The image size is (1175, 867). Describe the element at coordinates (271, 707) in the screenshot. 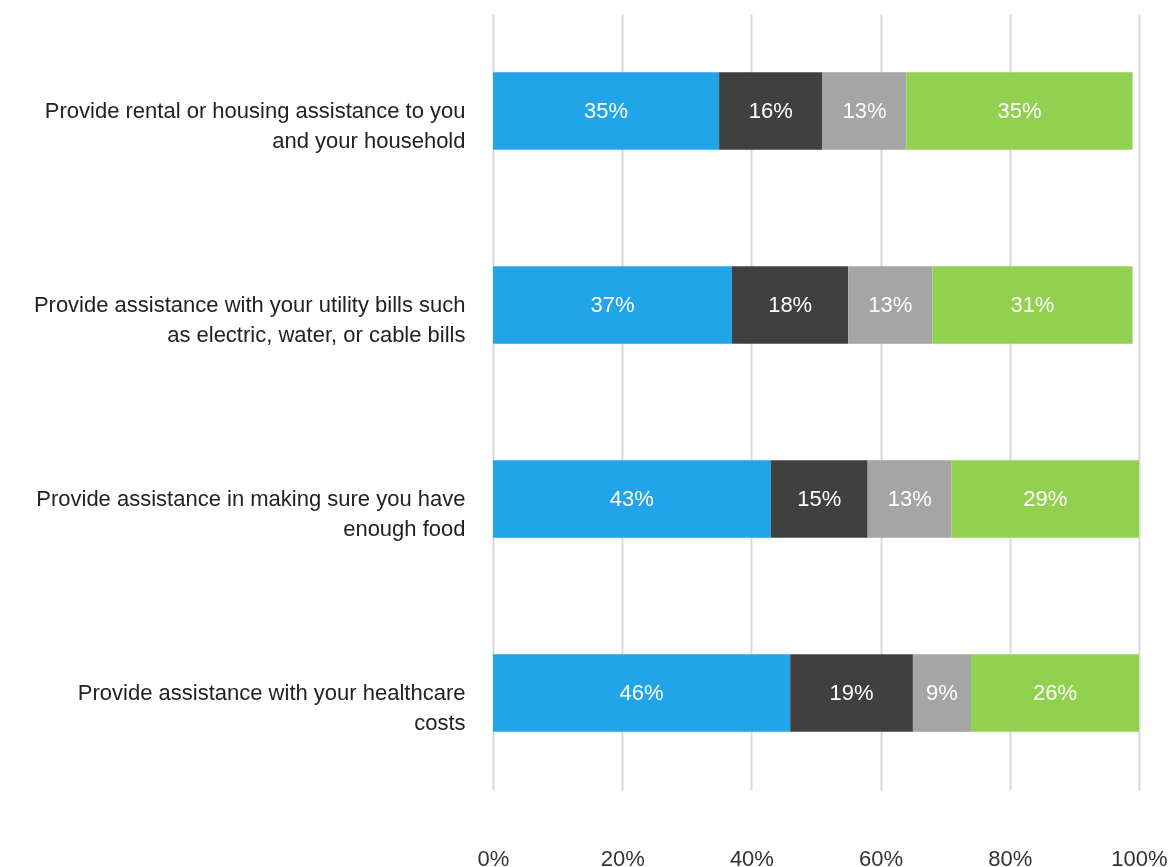

I see `y-tick-label: Provide assistance with your healthcare costs` at that location.